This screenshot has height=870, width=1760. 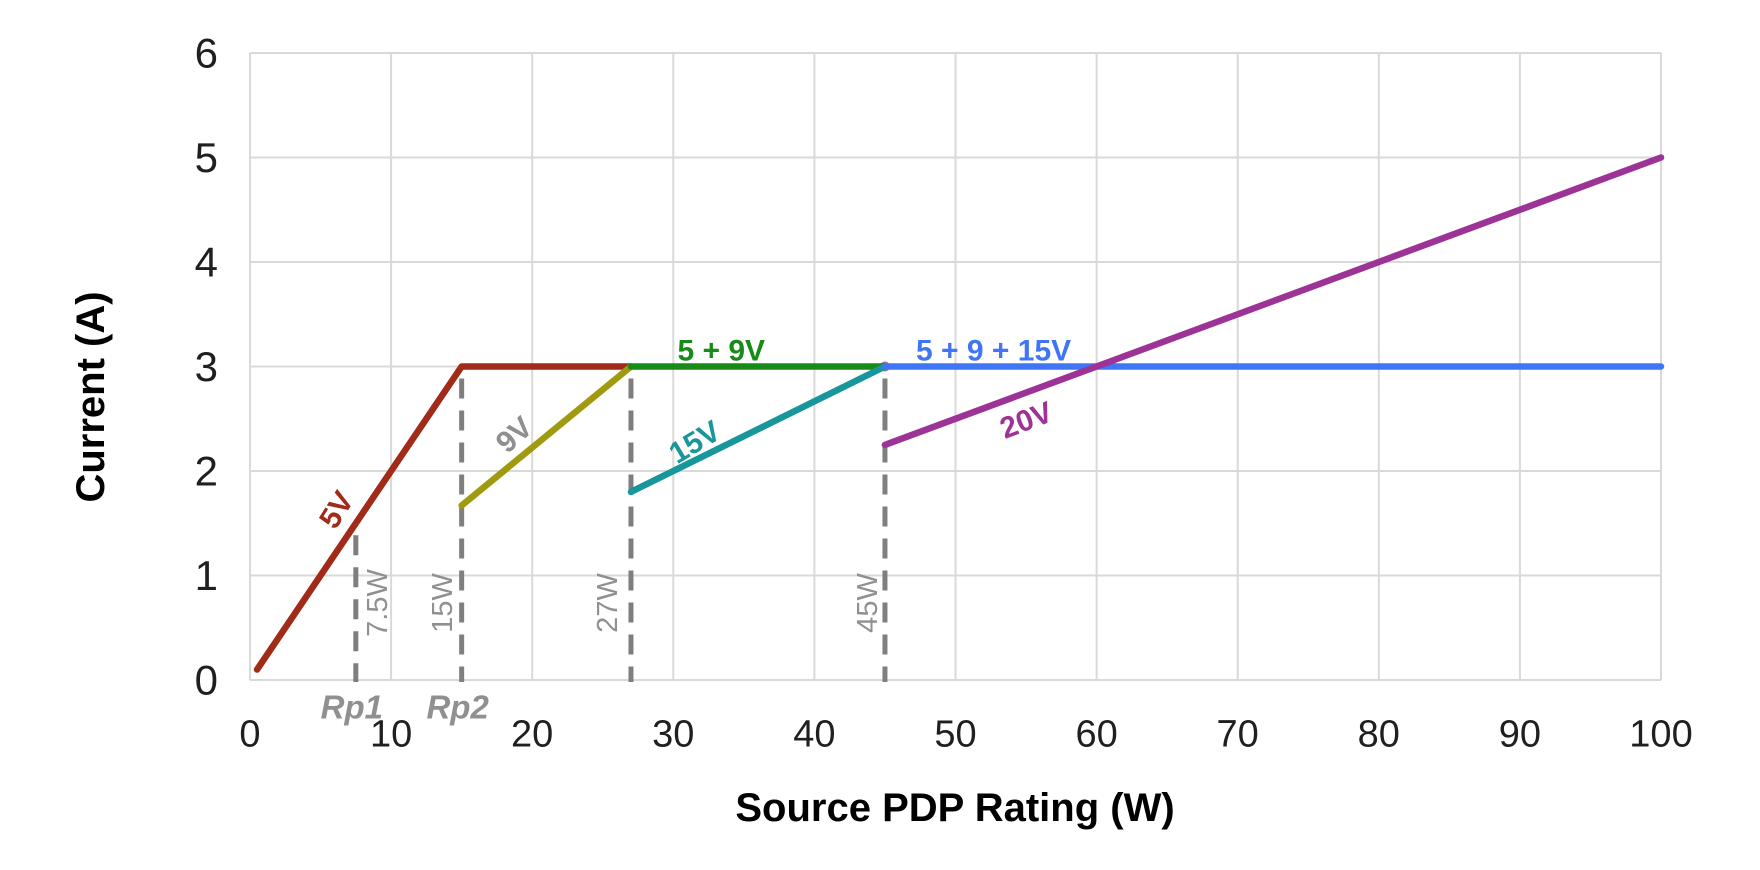 What do you see at coordinates (608, 603) in the screenshot?
I see `power-guide-watt-label: 27W` at bounding box center [608, 603].